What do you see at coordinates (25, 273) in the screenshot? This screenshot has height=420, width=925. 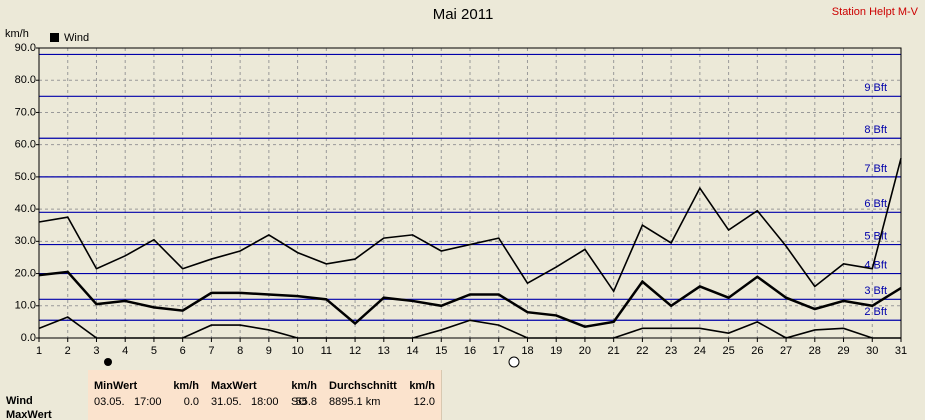 I see `y-tick-label: 20.0` at bounding box center [25, 273].